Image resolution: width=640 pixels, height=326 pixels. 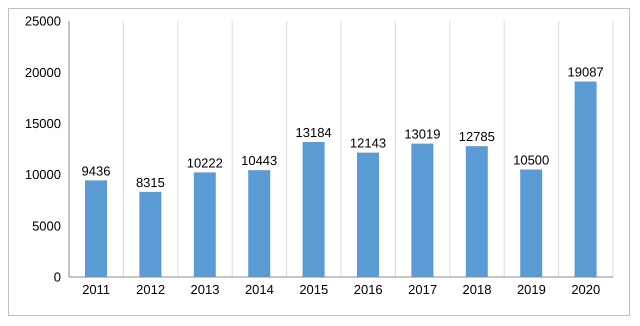 What do you see at coordinates (531, 290) in the screenshot?
I see `x-tick-label: 2019` at bounding box center [531, 290].